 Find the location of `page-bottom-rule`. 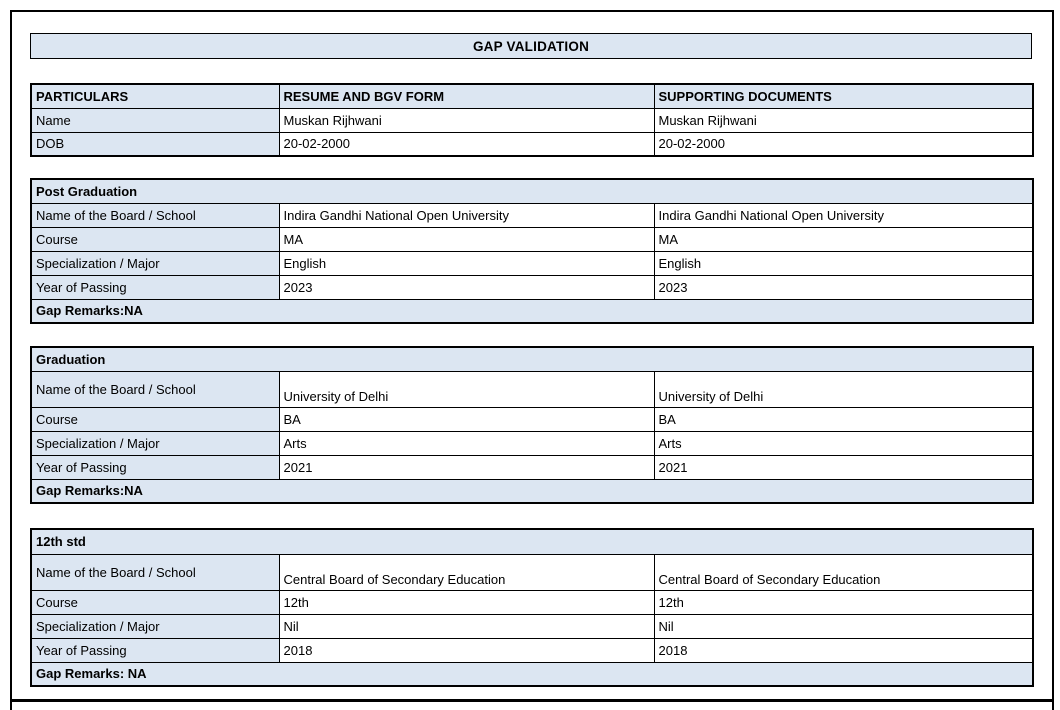

page-bottom-rule is located at coordinates (532, 700).